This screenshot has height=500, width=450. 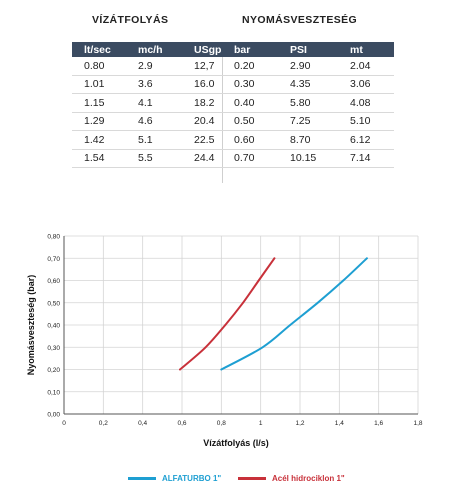 I want to click on table-row: 1.42 5.1 22.5, so click(x=158, y=140).